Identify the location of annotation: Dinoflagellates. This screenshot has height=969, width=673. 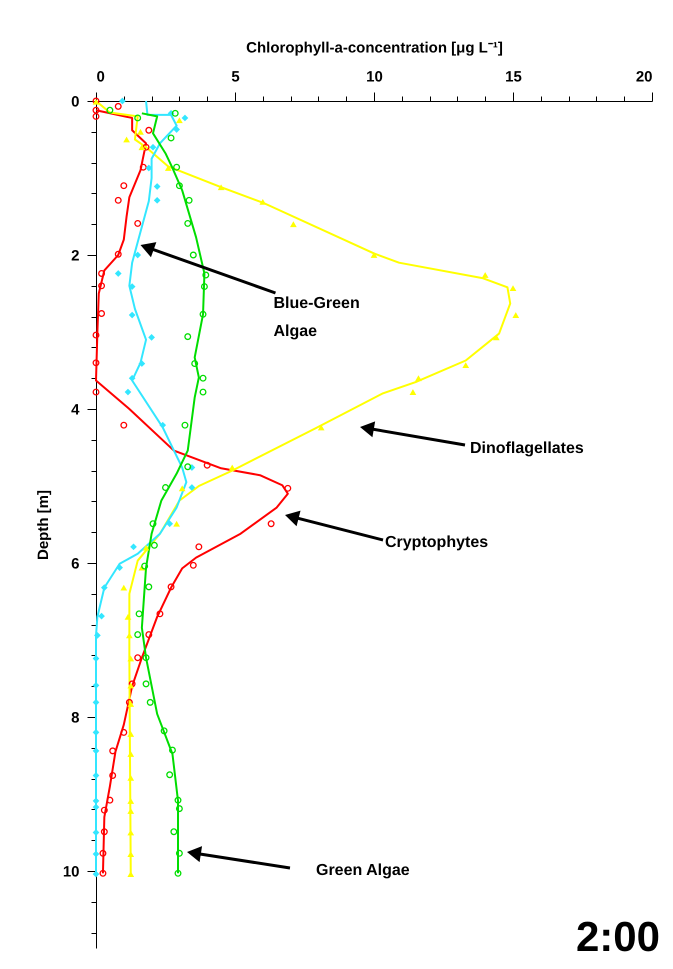
(527, 448).